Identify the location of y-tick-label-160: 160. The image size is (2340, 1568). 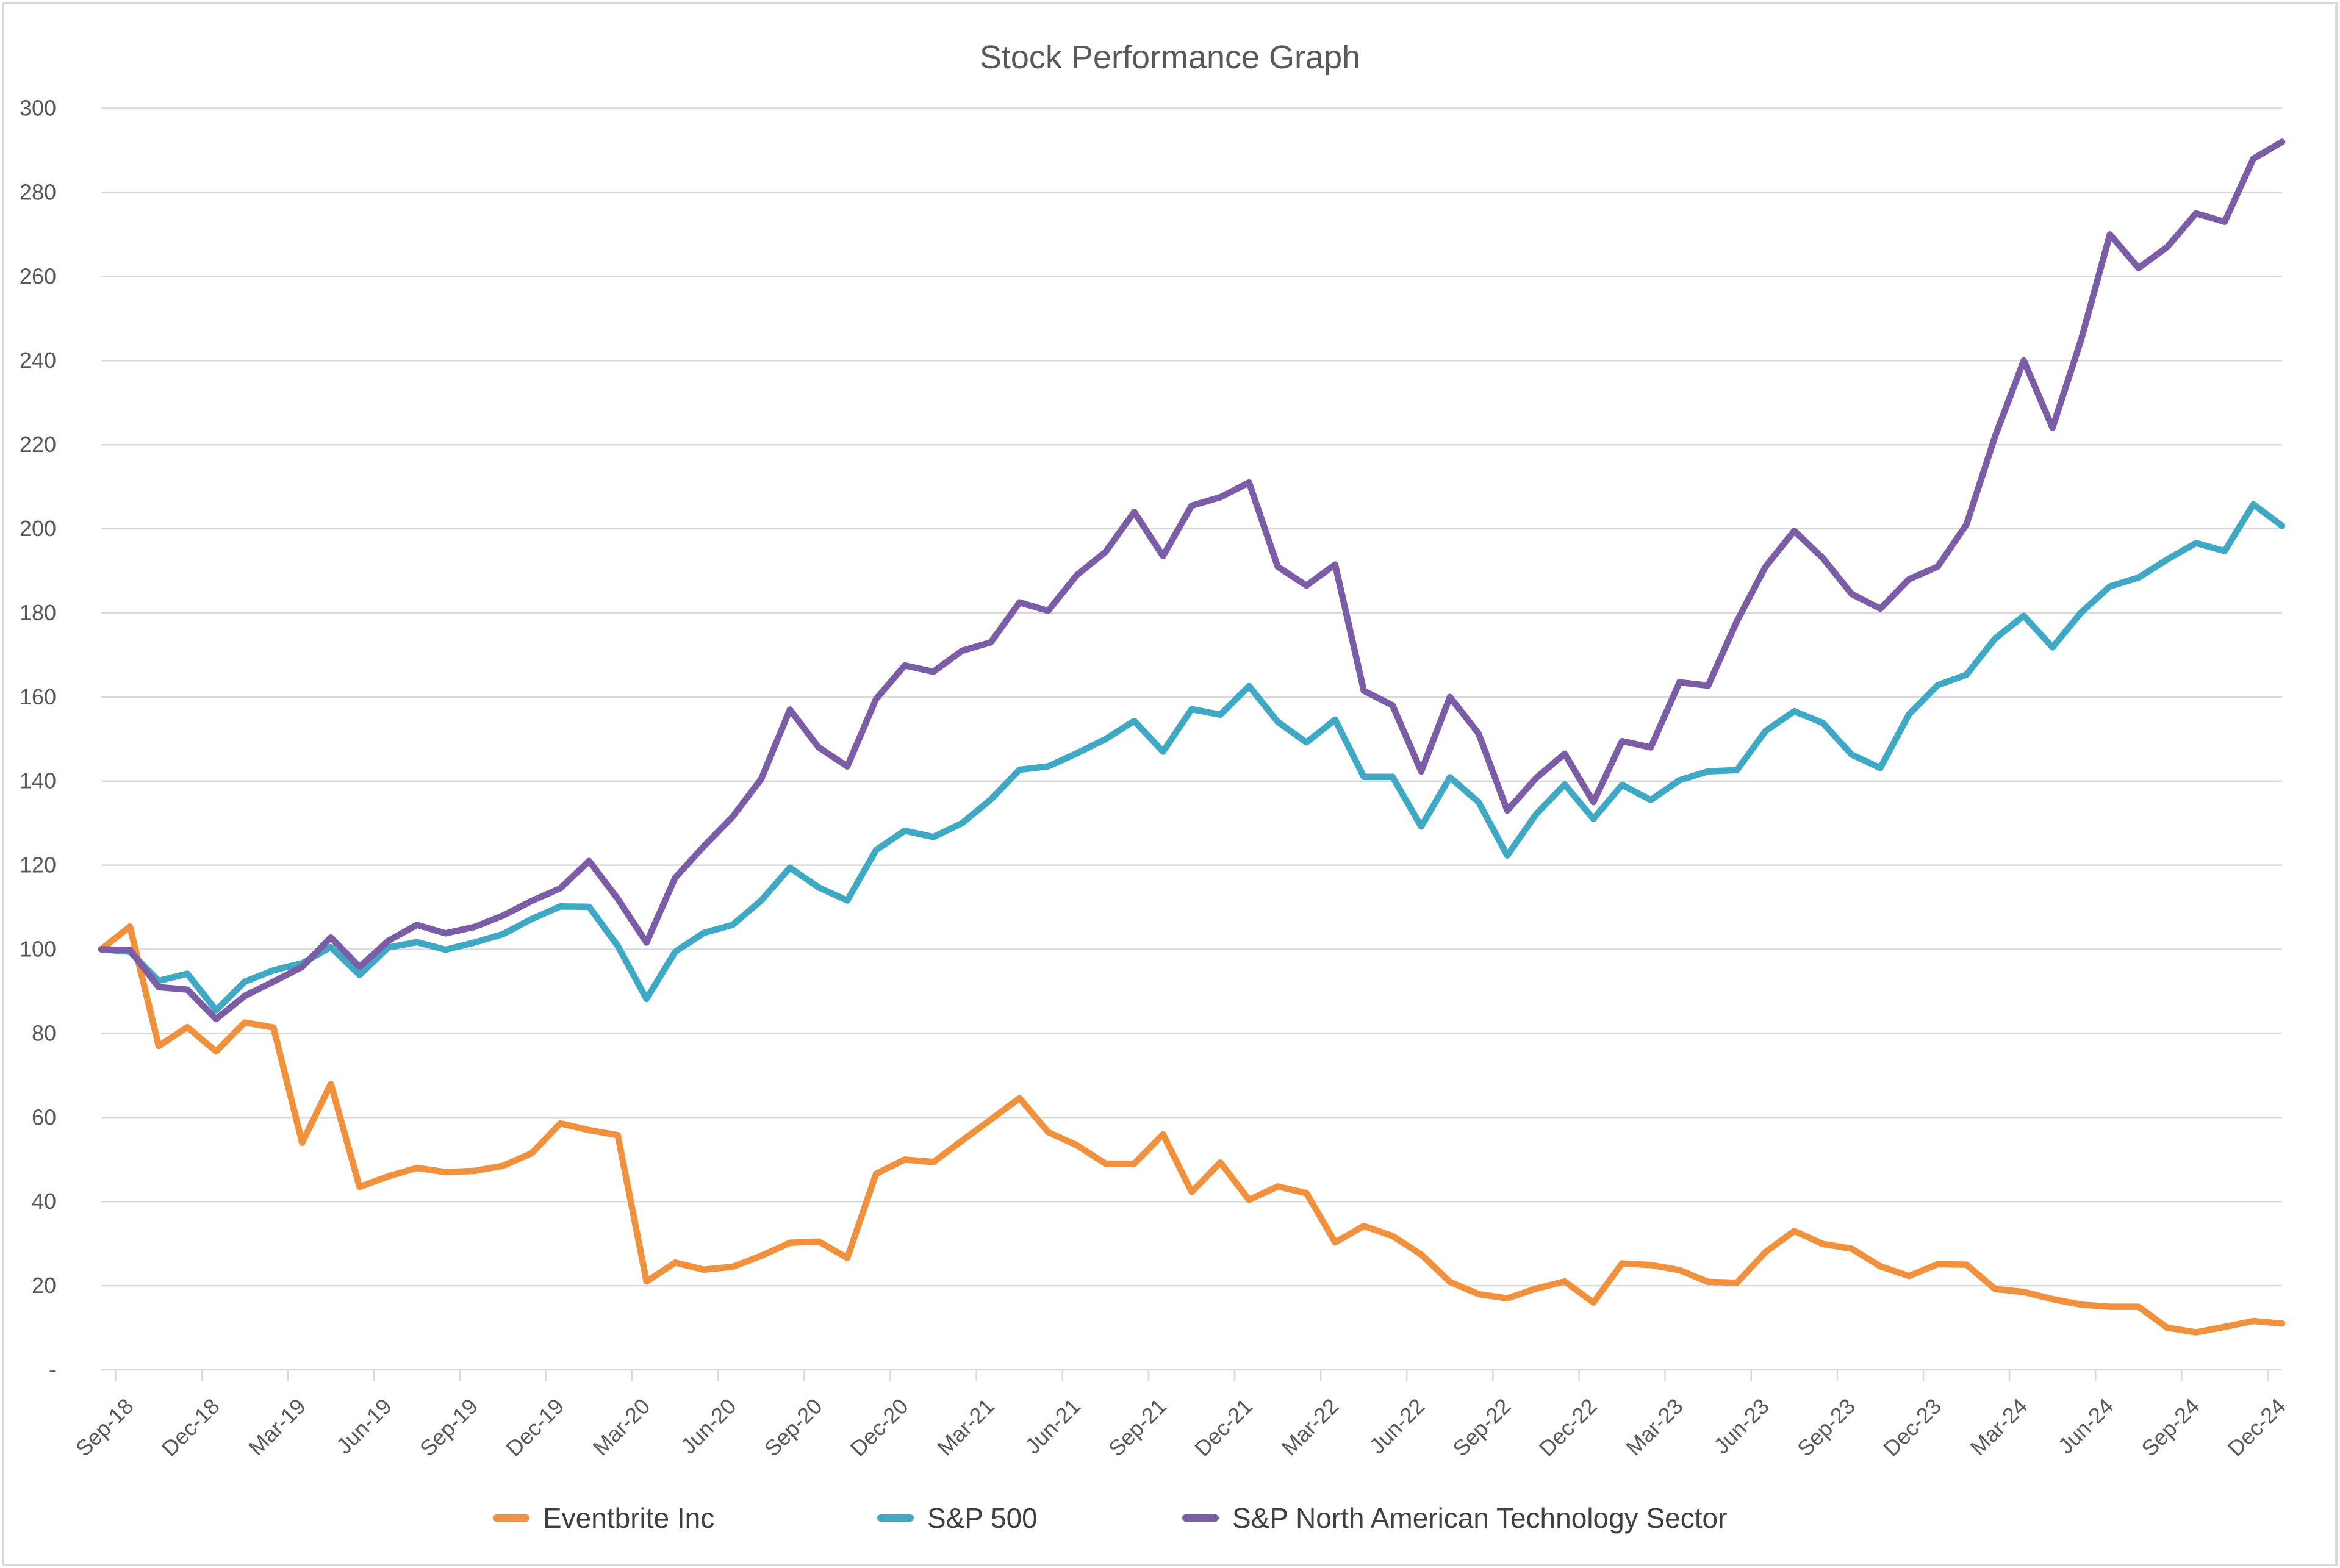
(38, 696).